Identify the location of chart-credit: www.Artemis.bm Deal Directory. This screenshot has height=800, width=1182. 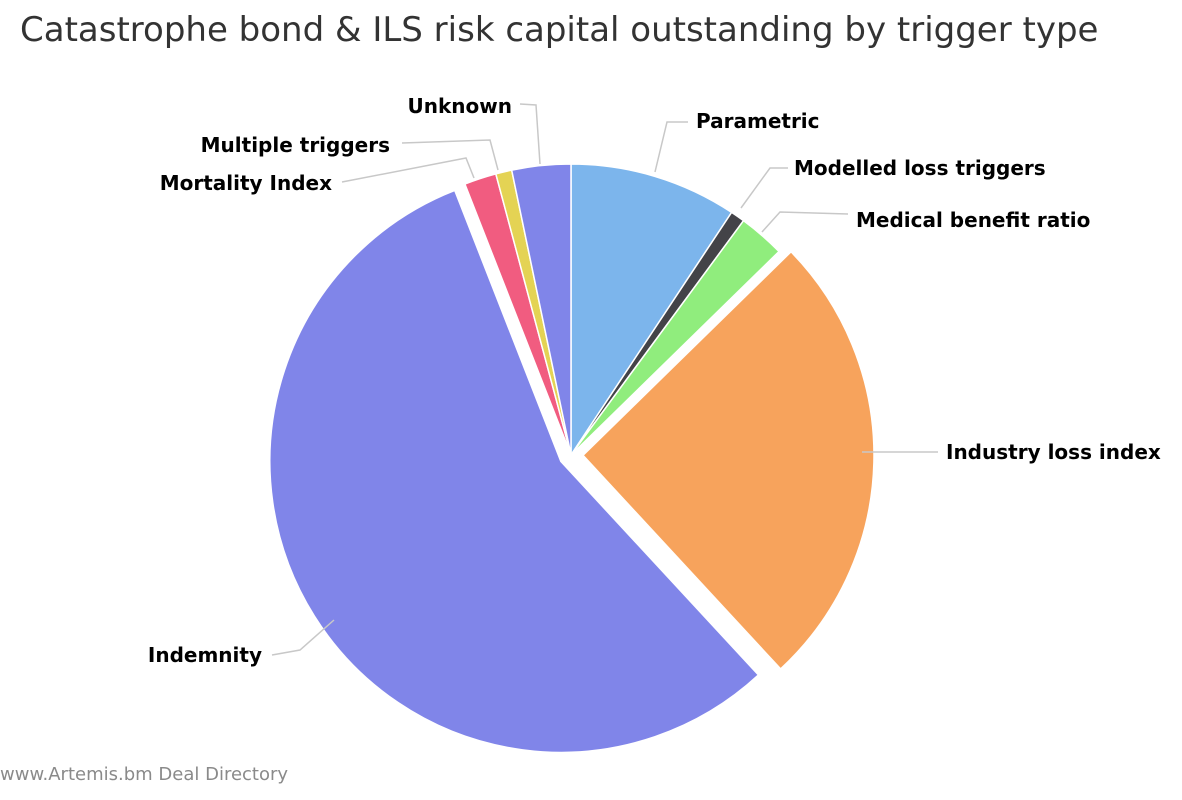
(144, 774).